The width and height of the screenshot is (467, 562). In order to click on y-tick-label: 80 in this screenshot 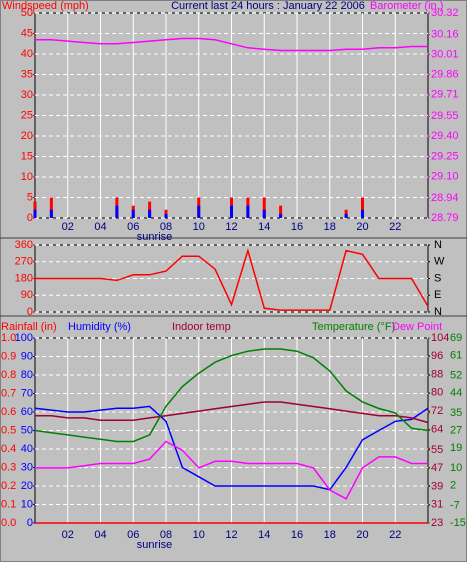, I will do `click(437, 393)`.